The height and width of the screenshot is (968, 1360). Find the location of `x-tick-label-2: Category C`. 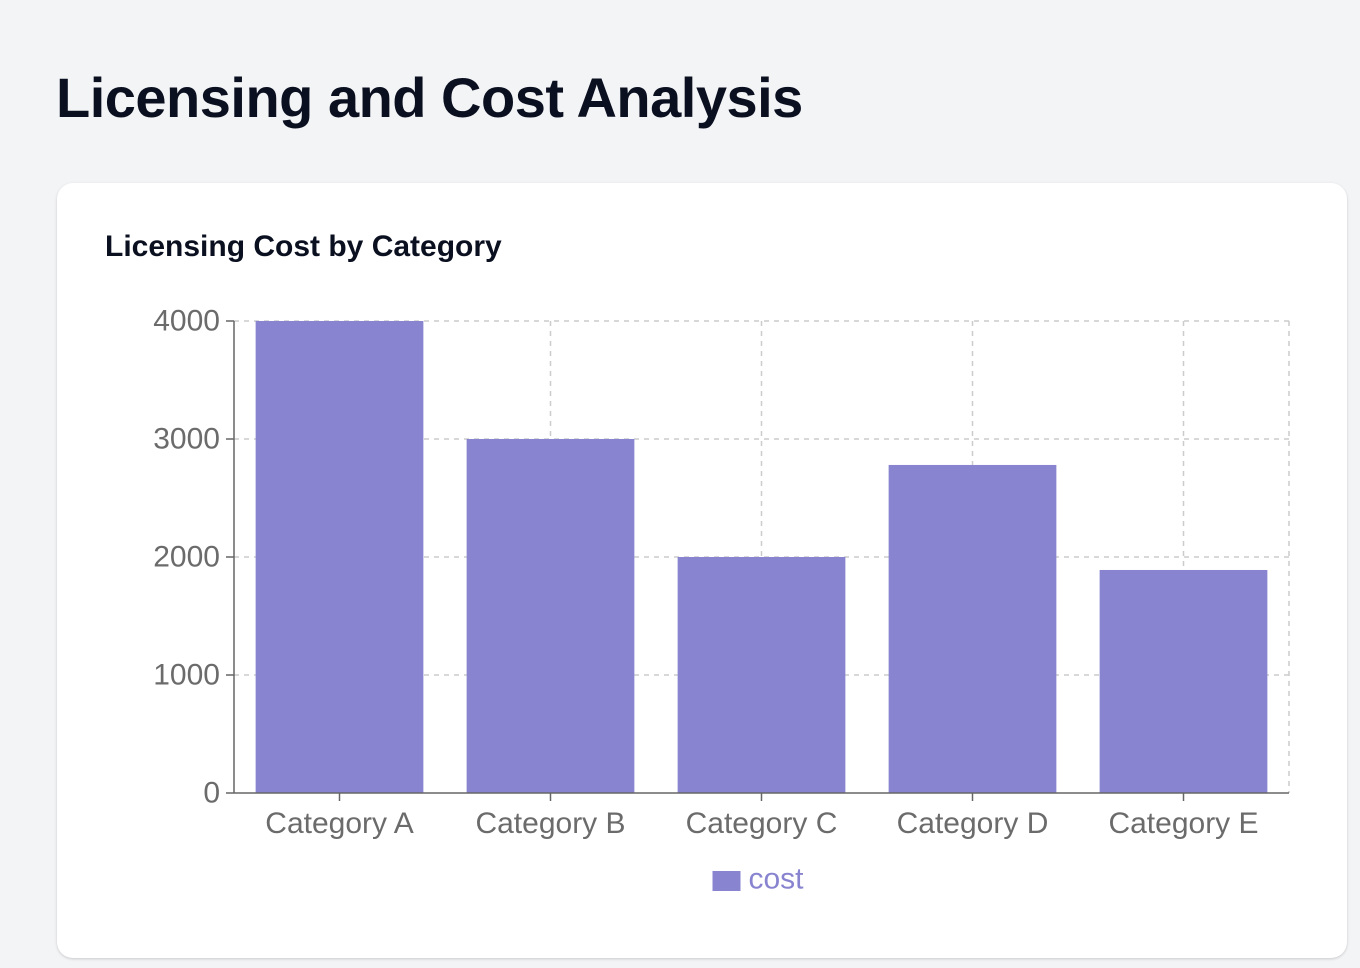

x-tick-label-2: Category C is located at coordinates (762, 823).